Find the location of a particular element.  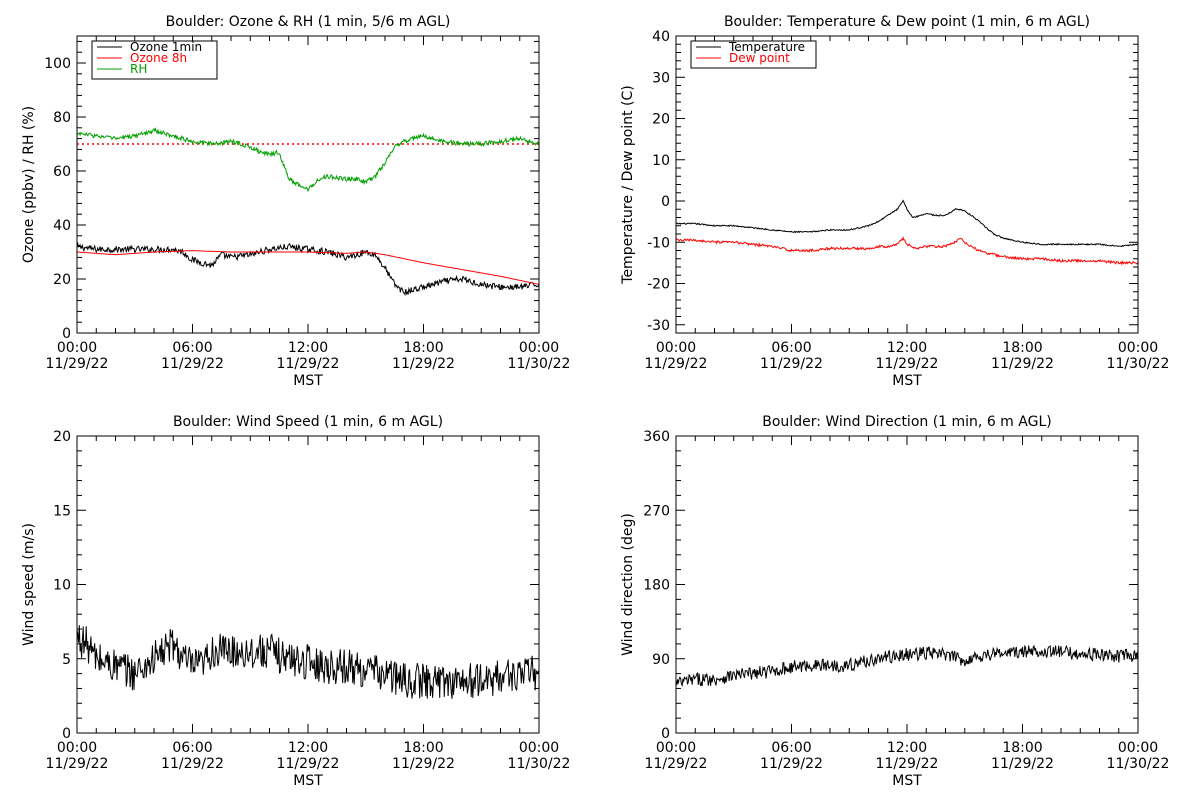

y-tick-label: 60 is located at coordinates (62, 172).